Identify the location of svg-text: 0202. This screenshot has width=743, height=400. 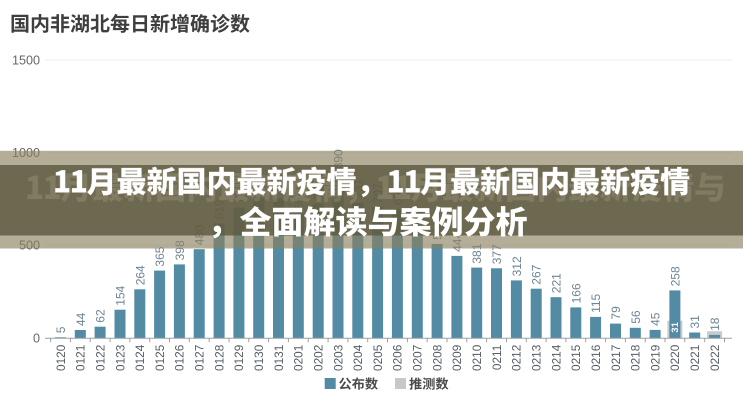
(319, 358).